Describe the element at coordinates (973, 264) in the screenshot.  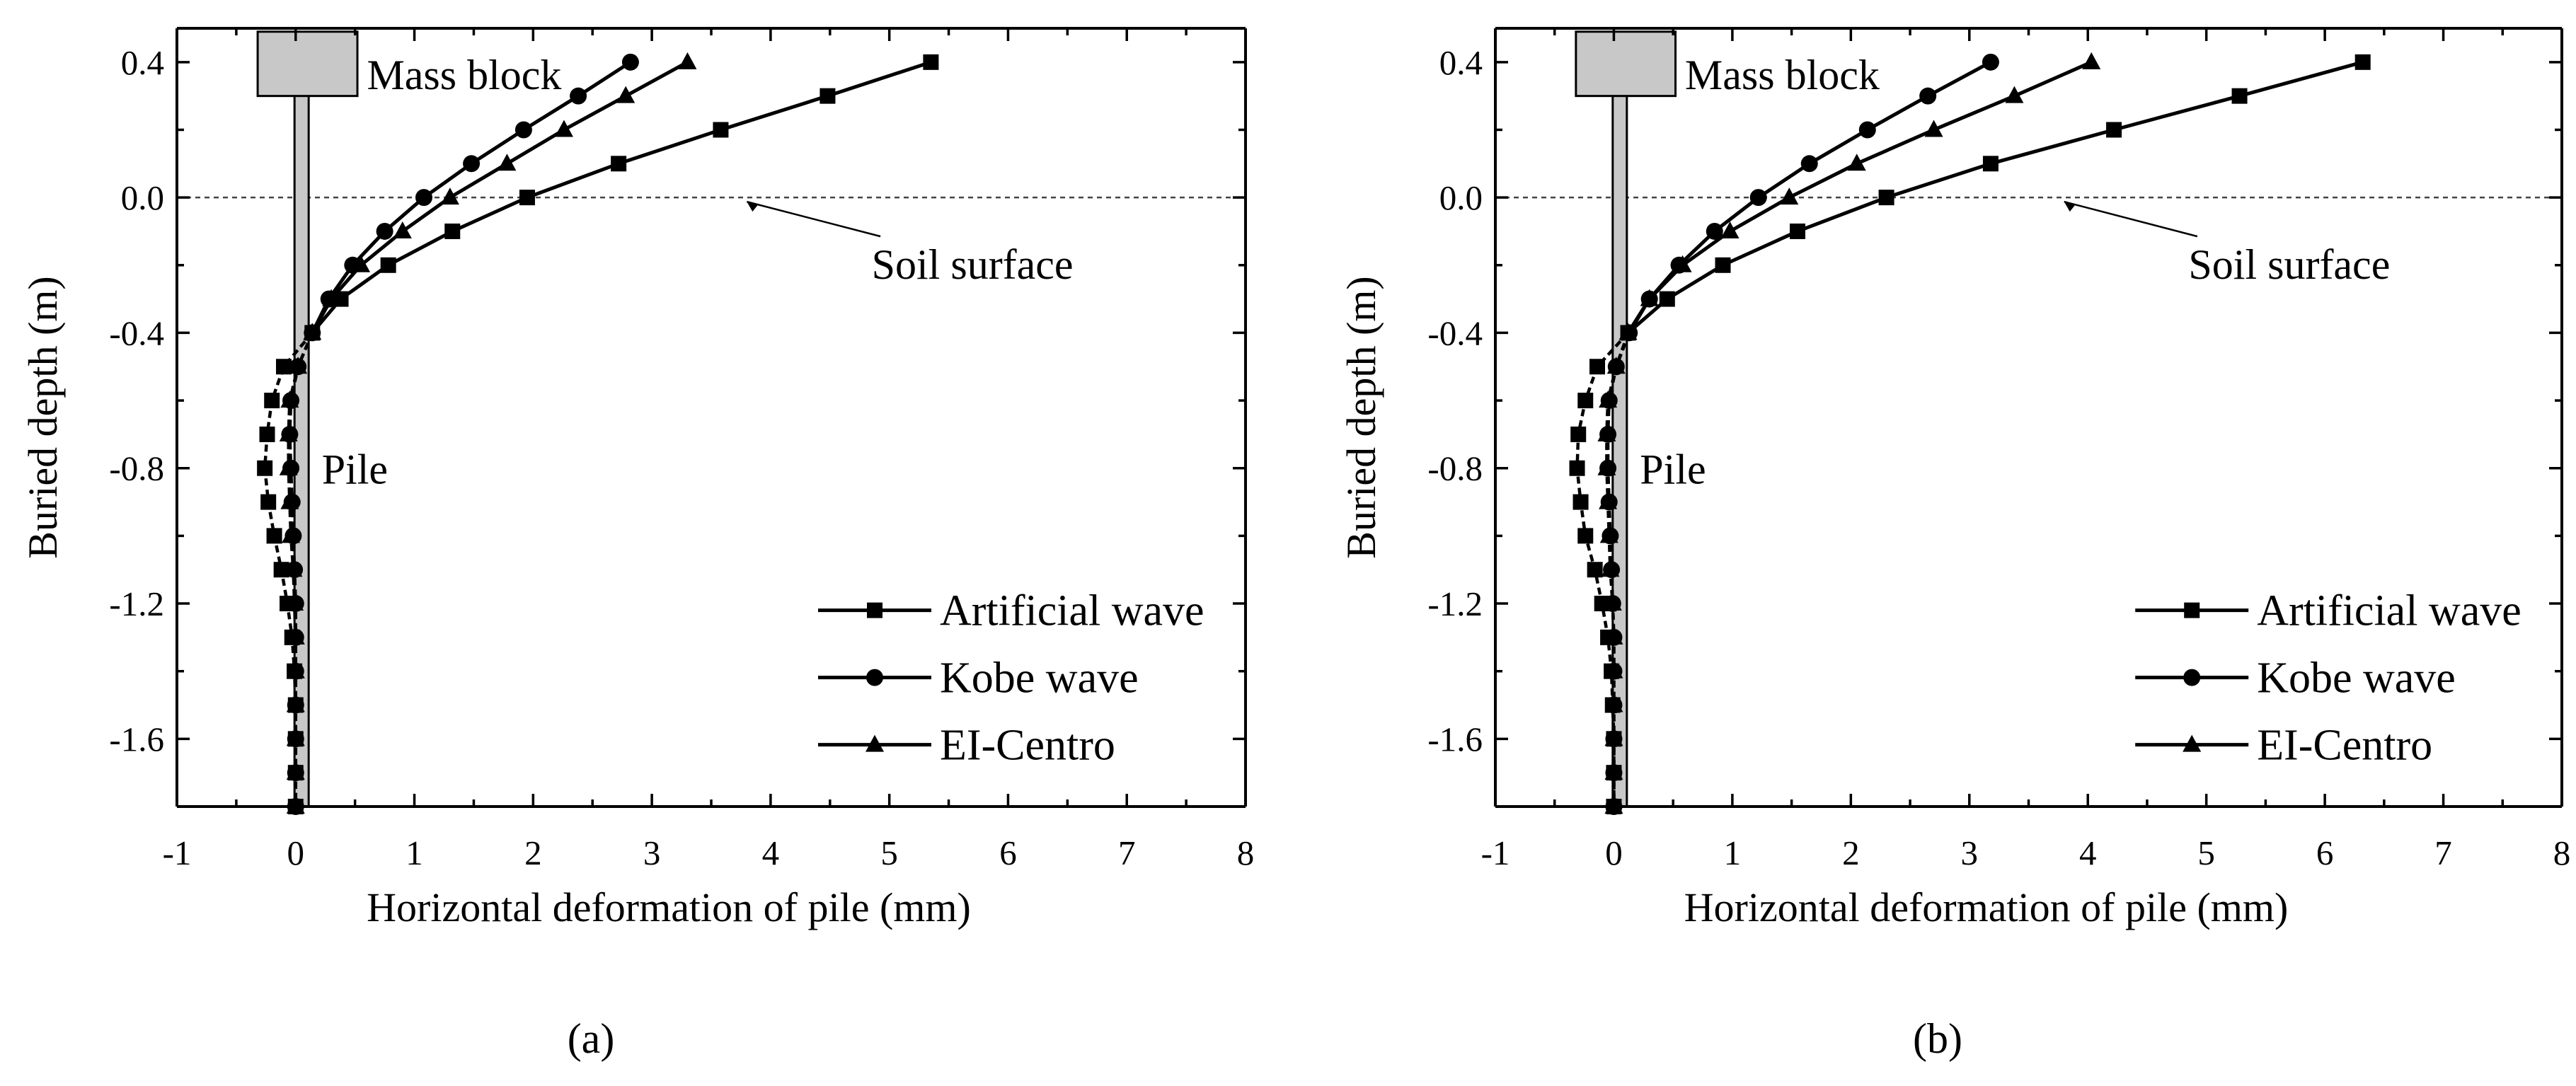
I see `soil-surface-label: Soil surface` at that location.